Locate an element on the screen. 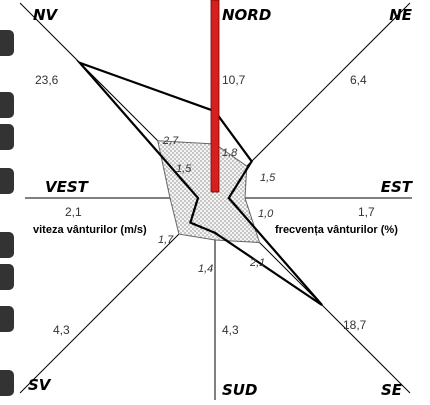 This screenshot has height=405, width=430. direction-label-sv: SV is located at coordinates (40, 385).